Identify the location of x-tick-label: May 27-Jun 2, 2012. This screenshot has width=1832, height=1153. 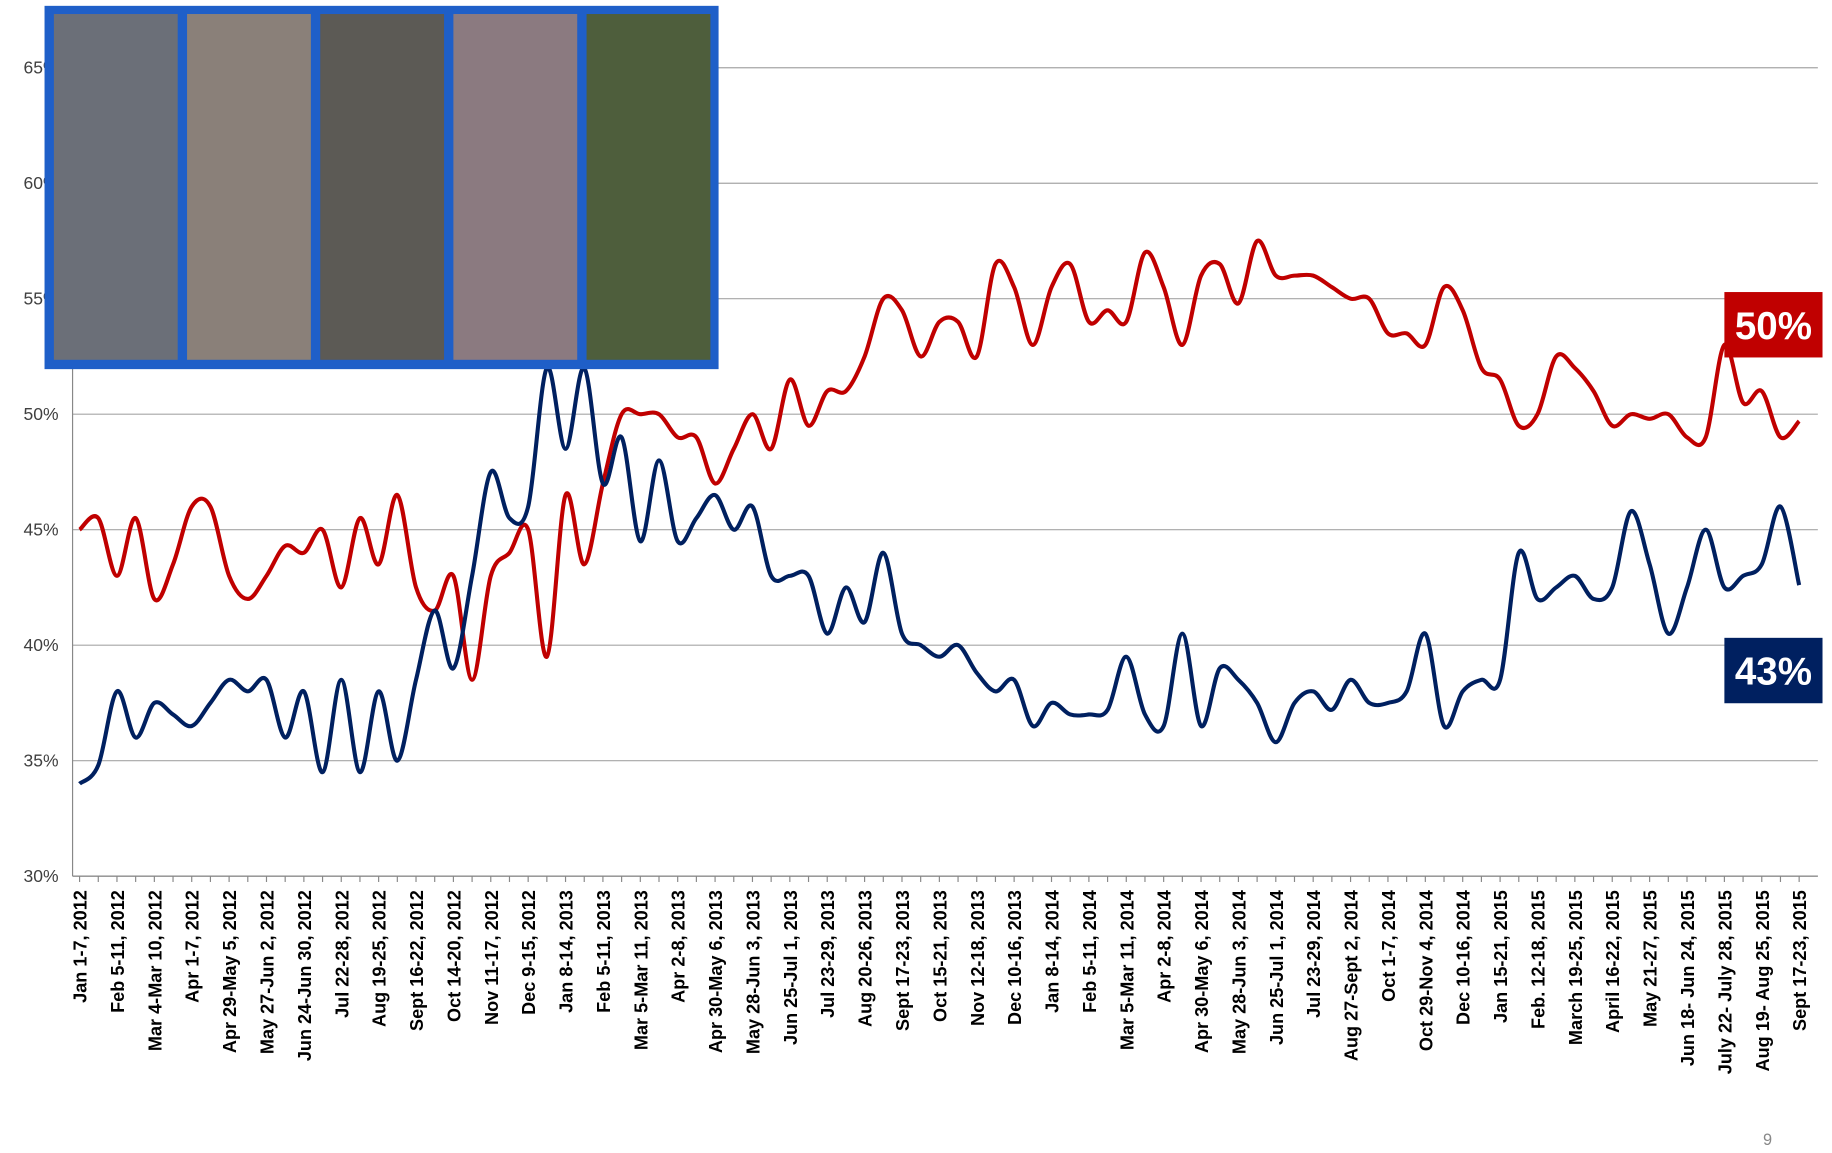
(267, 972).